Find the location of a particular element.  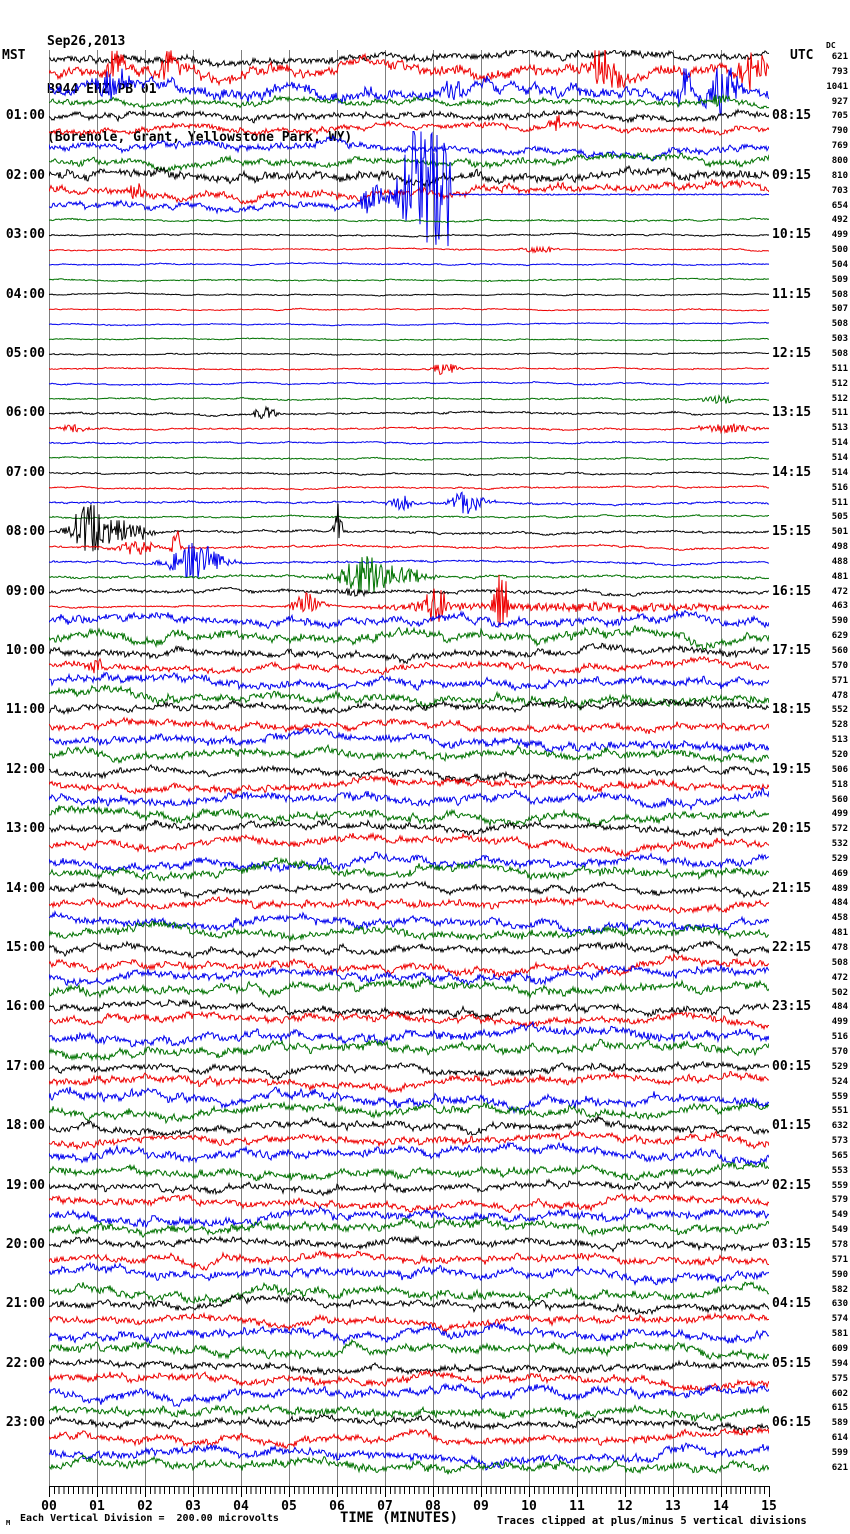

utc-hour-label: 04:15 is located at coordinates (792, 1304).